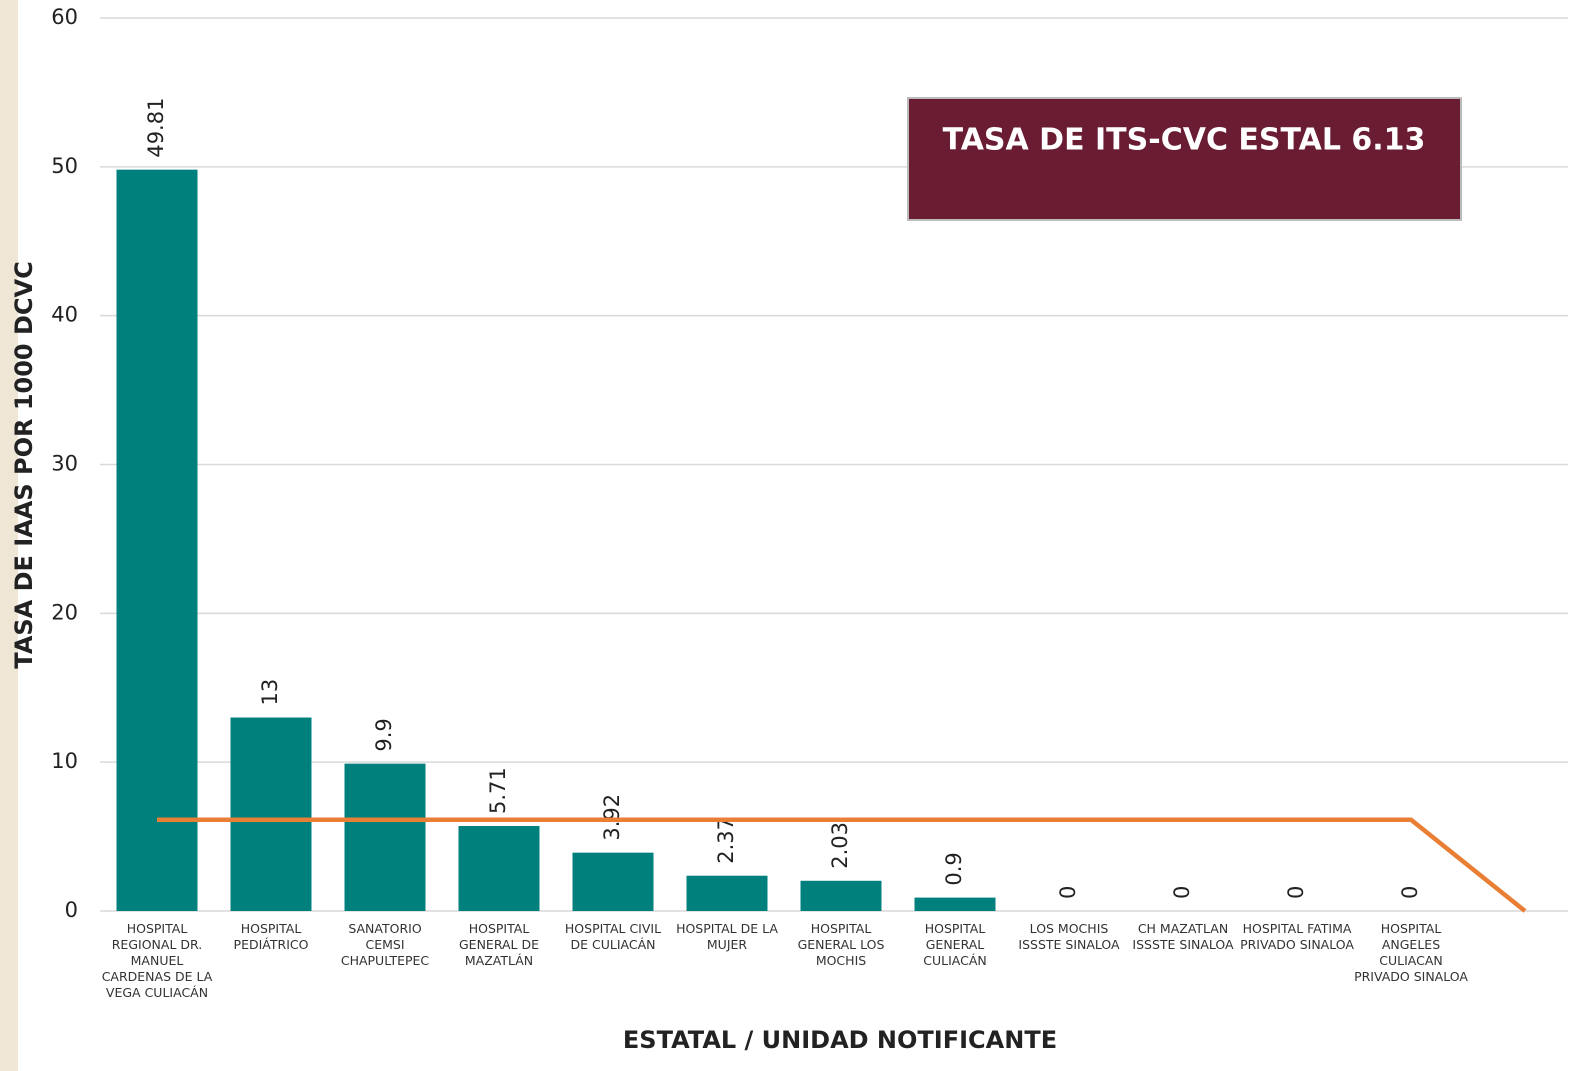 Image resolution: width=1590 pixels, height=1071 pixels. Describe the element at coordinates (64, 612) in the screenshot. I see `y-tick-label: 20` at that location.